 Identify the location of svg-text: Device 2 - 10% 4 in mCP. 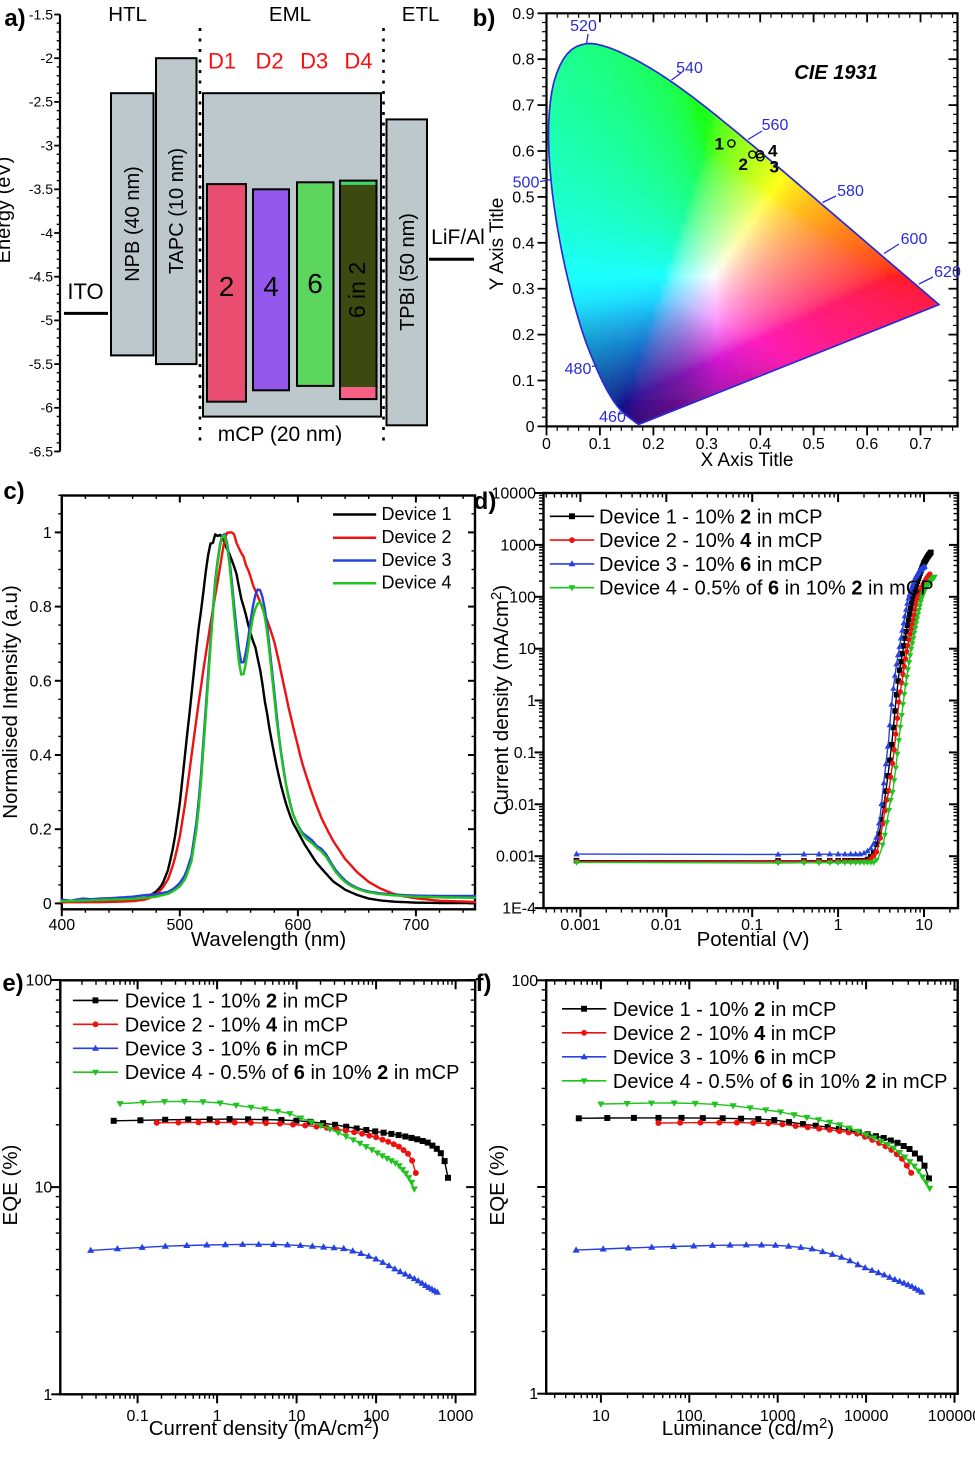
(710, 541).